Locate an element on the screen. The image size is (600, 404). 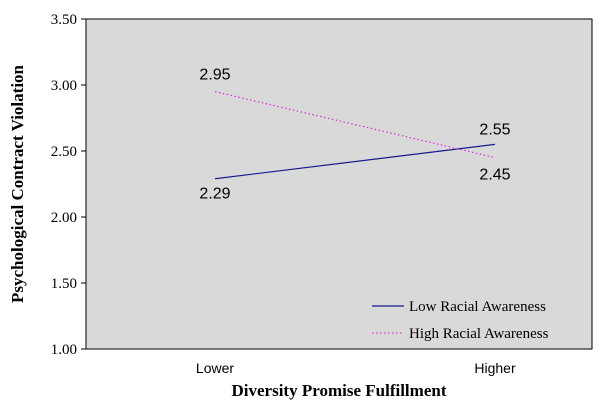
y-tick-label: 3.00 is located at coordinates (64, 86).